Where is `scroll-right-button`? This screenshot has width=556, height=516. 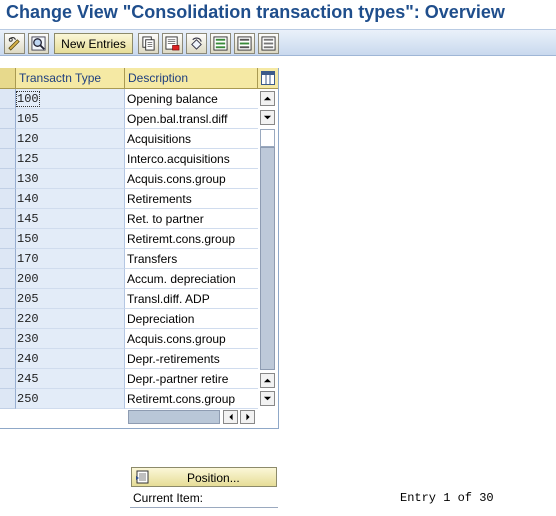
scroll-right-button is located at coordinates (247, 417).